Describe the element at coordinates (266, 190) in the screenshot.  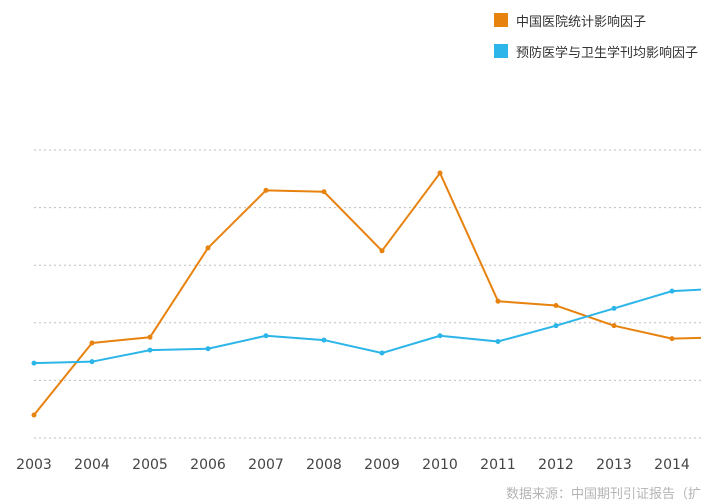
I see `data-point-0-2007` at that location.